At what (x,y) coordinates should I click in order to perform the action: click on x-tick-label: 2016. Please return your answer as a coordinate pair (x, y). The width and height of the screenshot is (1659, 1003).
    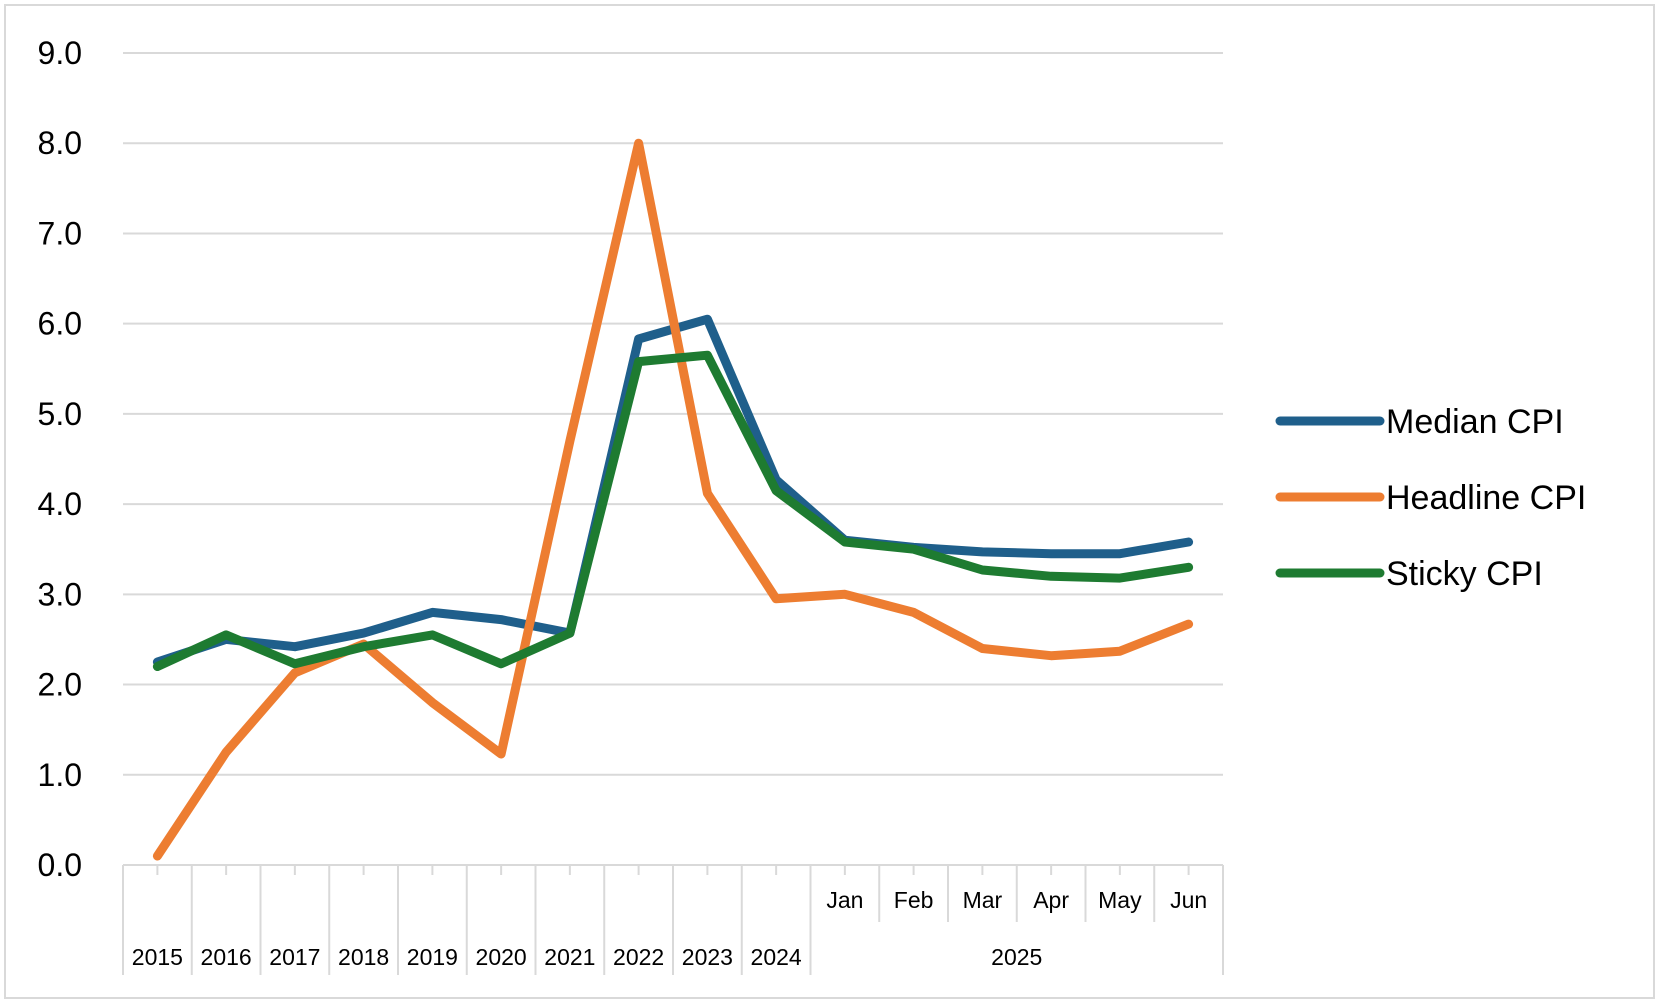
    Looking at the image, I should click on (226, 957).